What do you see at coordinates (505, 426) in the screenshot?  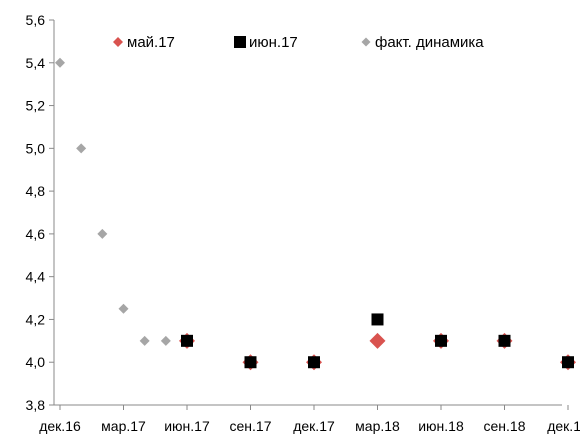 I see `x-tick-label: сен.18` at bounding box center [505, 426].